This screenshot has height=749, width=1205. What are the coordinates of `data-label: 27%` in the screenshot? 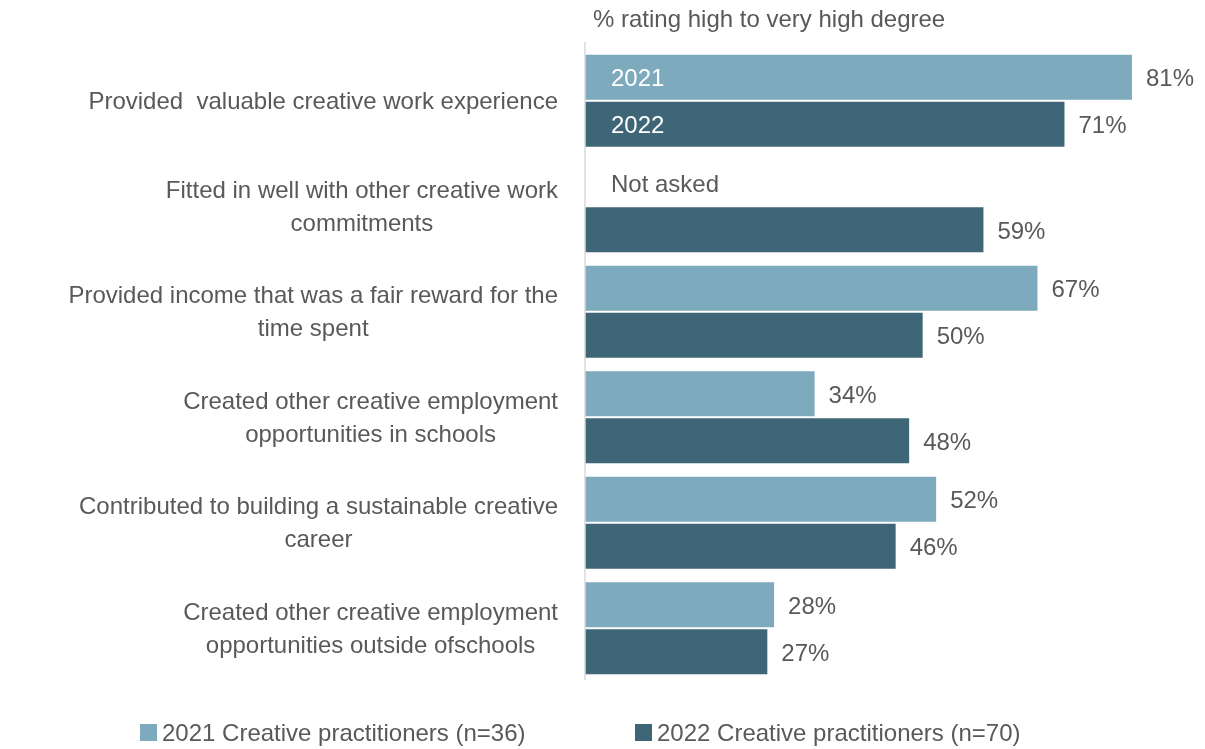 It's located at (805, 652).